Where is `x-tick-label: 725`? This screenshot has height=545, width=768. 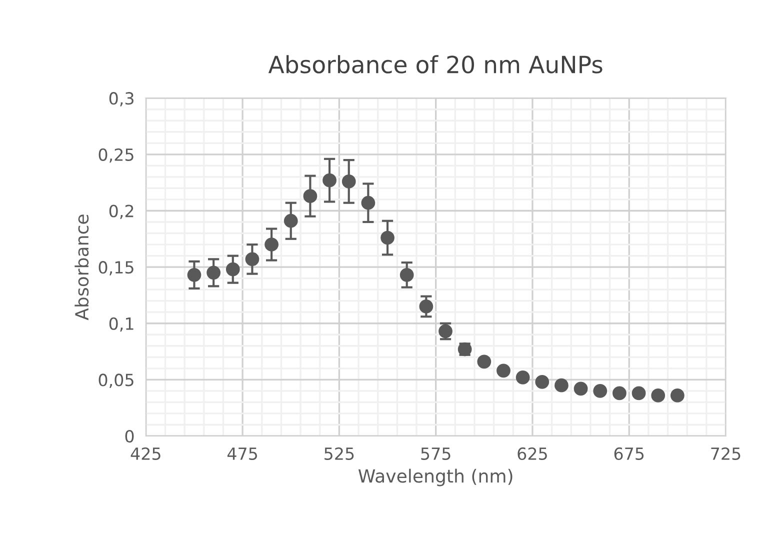
x-tick-label: 725 is located at coordinates (725, 453).